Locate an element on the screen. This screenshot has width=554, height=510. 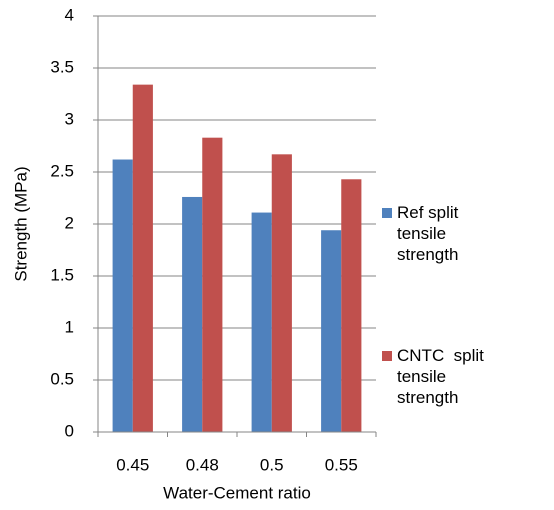
y-tick-label: 0 is located at coordinates (69, 430).